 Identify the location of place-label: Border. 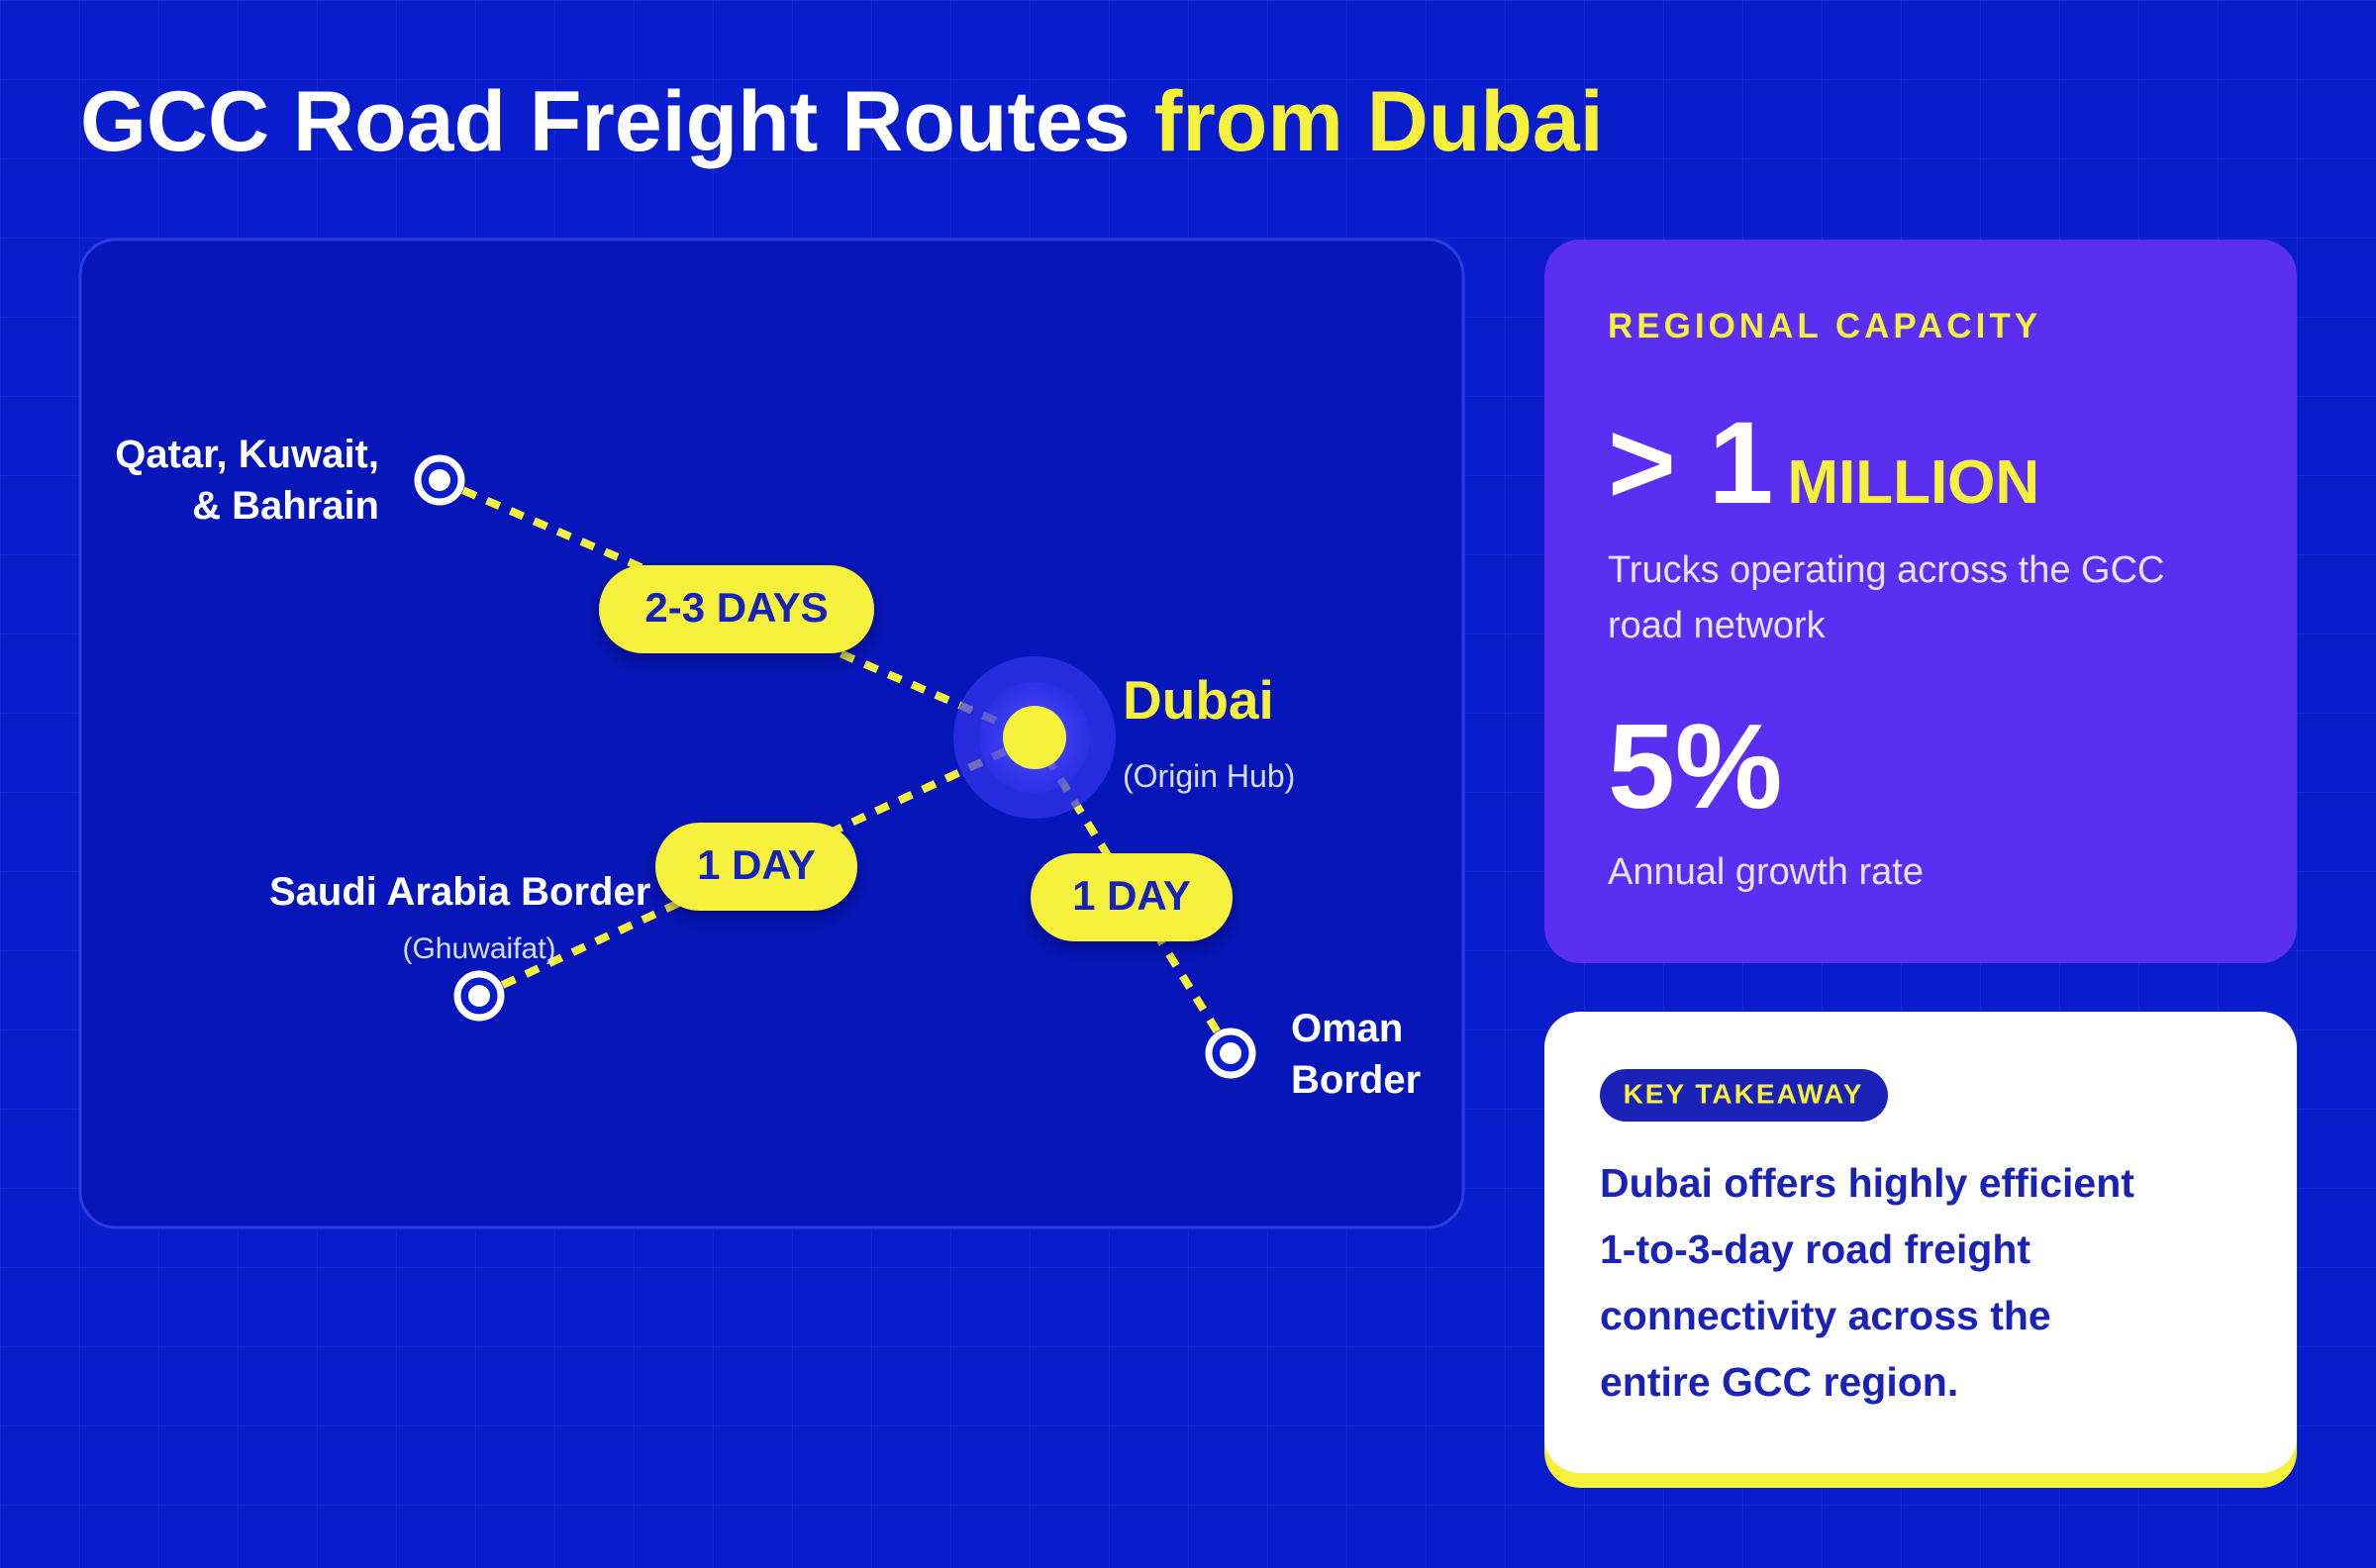
(1356, 1080).